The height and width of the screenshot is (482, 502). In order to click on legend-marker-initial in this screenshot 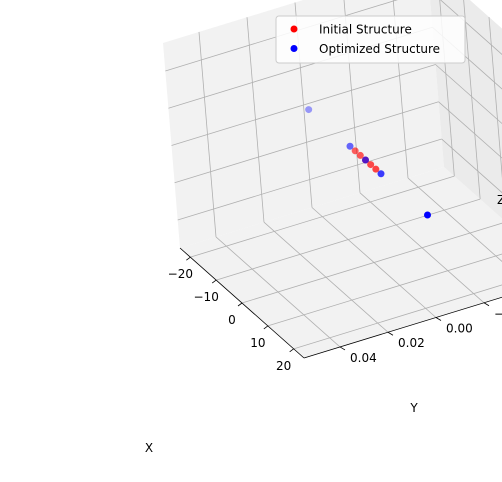, I will do `click(294, 29)`.